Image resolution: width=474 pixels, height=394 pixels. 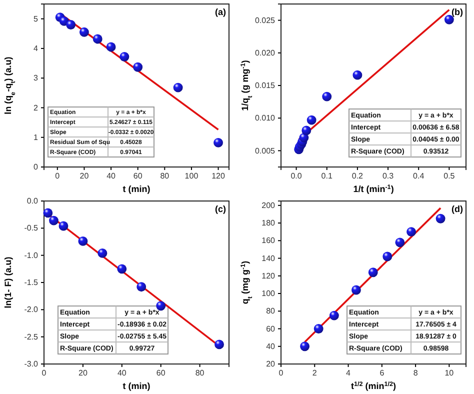 What do you see at coordinates (31, 255) in the screenshot?
I see `y-tick-label: -1.0` at bounding box center [31, 255].